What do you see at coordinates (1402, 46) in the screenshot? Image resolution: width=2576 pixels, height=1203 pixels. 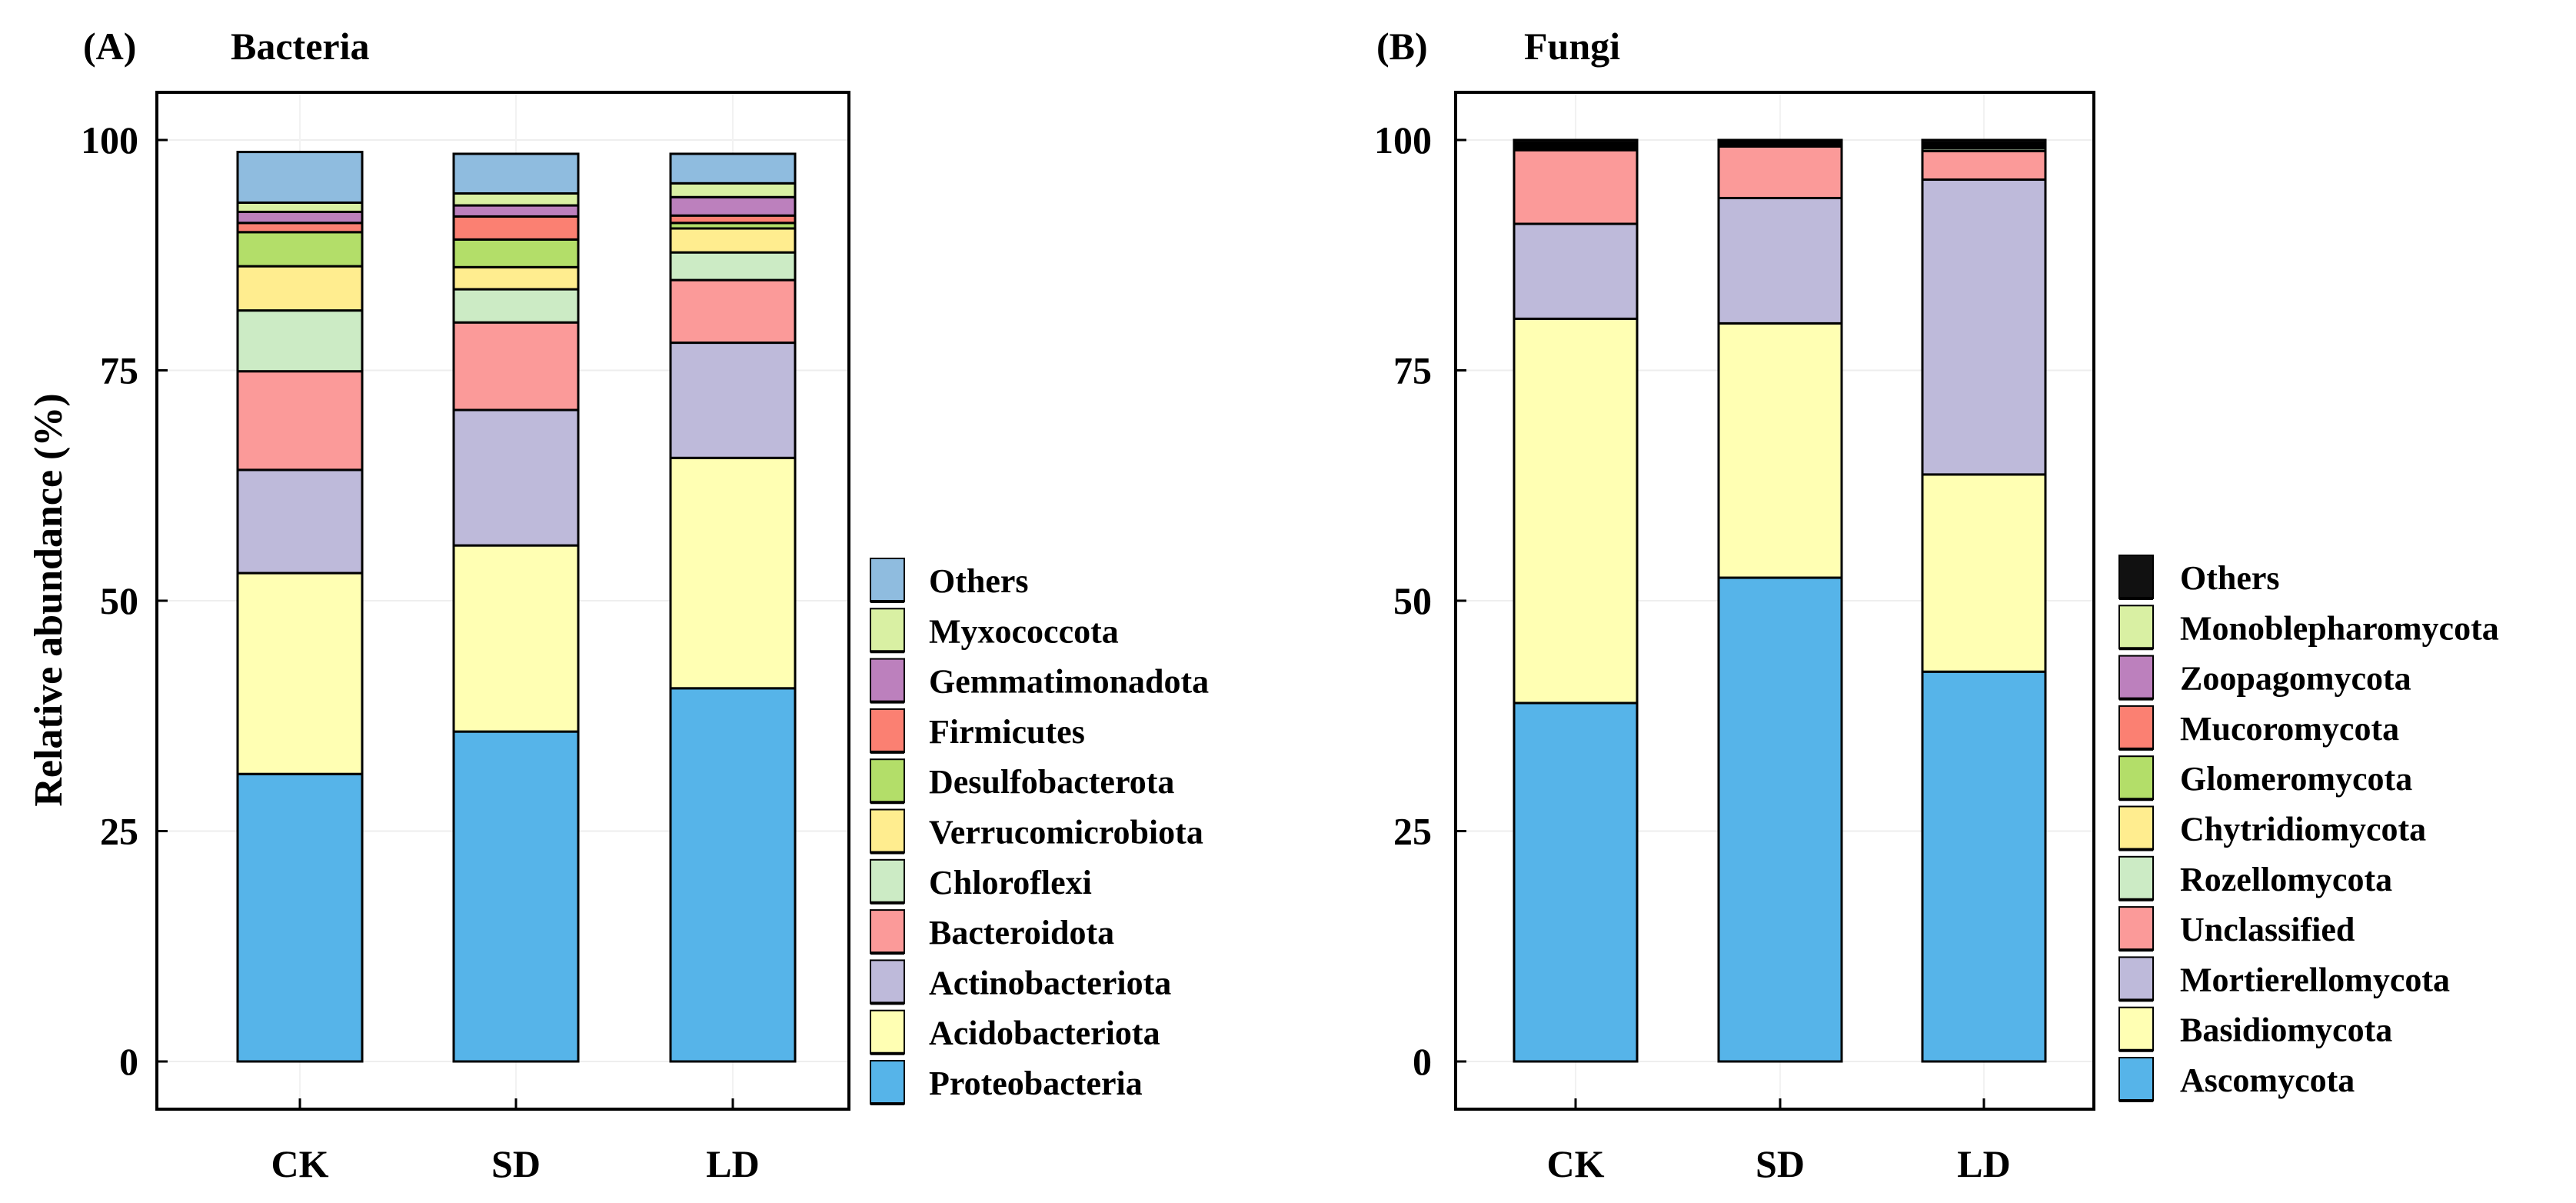 I see `panel-label-b: (B)` at bounding box center [1402, 46].